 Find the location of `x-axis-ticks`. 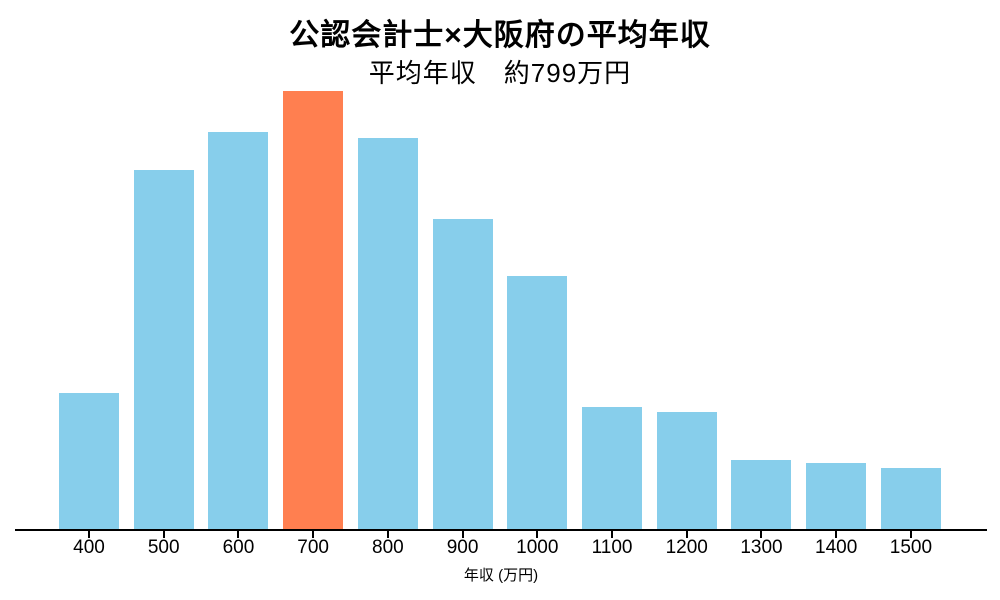

x-axis-ticks is located at coordinates (500, 534).